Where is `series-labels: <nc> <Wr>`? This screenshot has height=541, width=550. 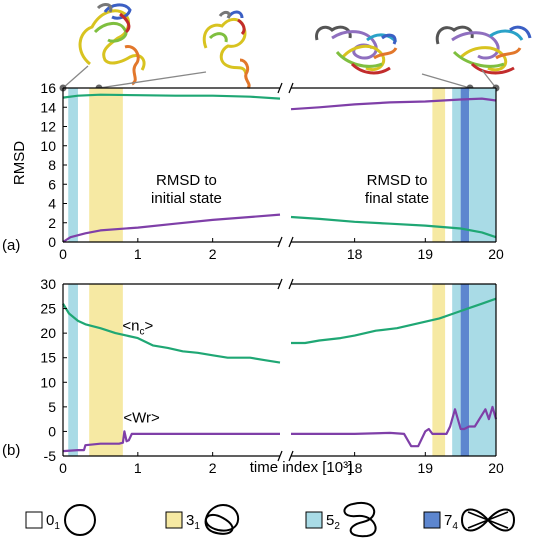
series-labels: <nc> <Wr> is located at coordinates (141, 372).